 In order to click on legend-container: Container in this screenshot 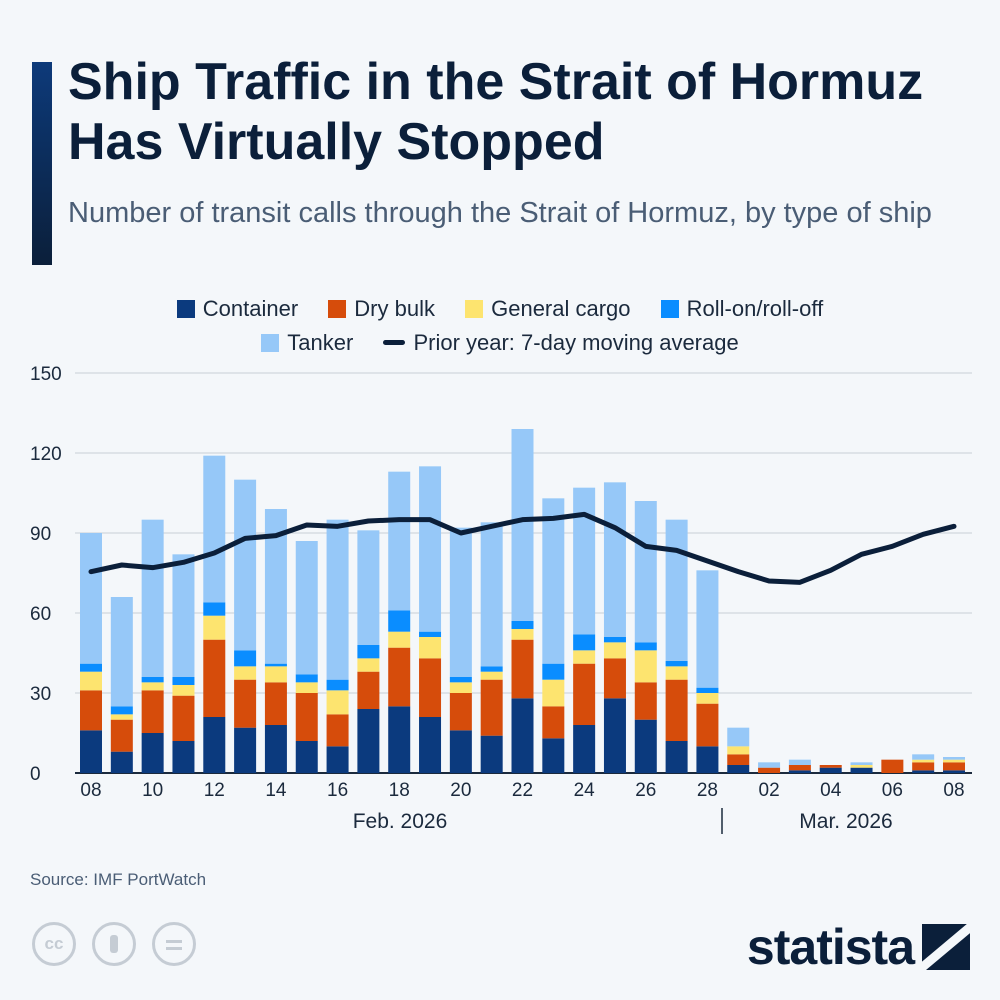, I will do `click(237, 309)`.